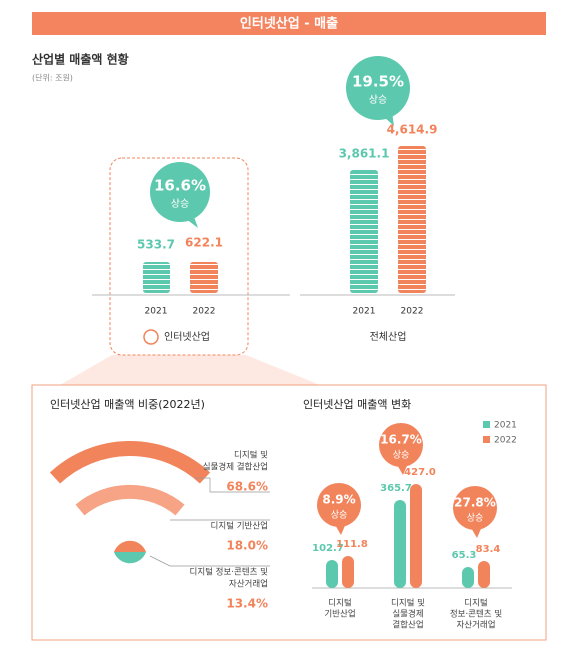 The height and width of the screenshot is (655, 574). What do you see at coordinates (407, 614) in the screenshot?
I see `category-label: 실물경제` at bounding box center [407, 614].